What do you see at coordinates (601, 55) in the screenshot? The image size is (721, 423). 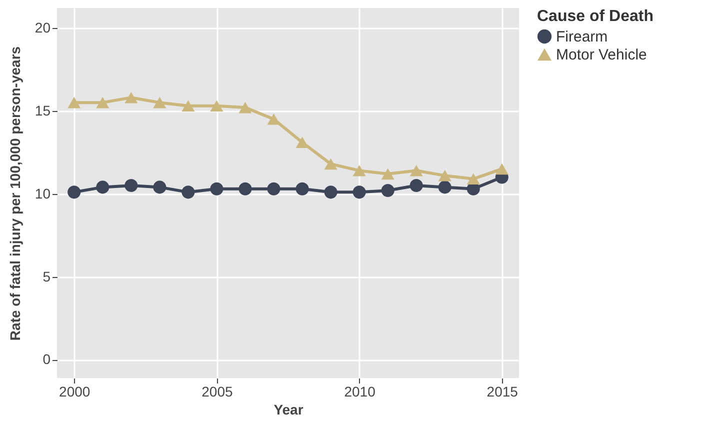 I see `legend-label: Motor Vehicle` at bounding box center [601, 55].